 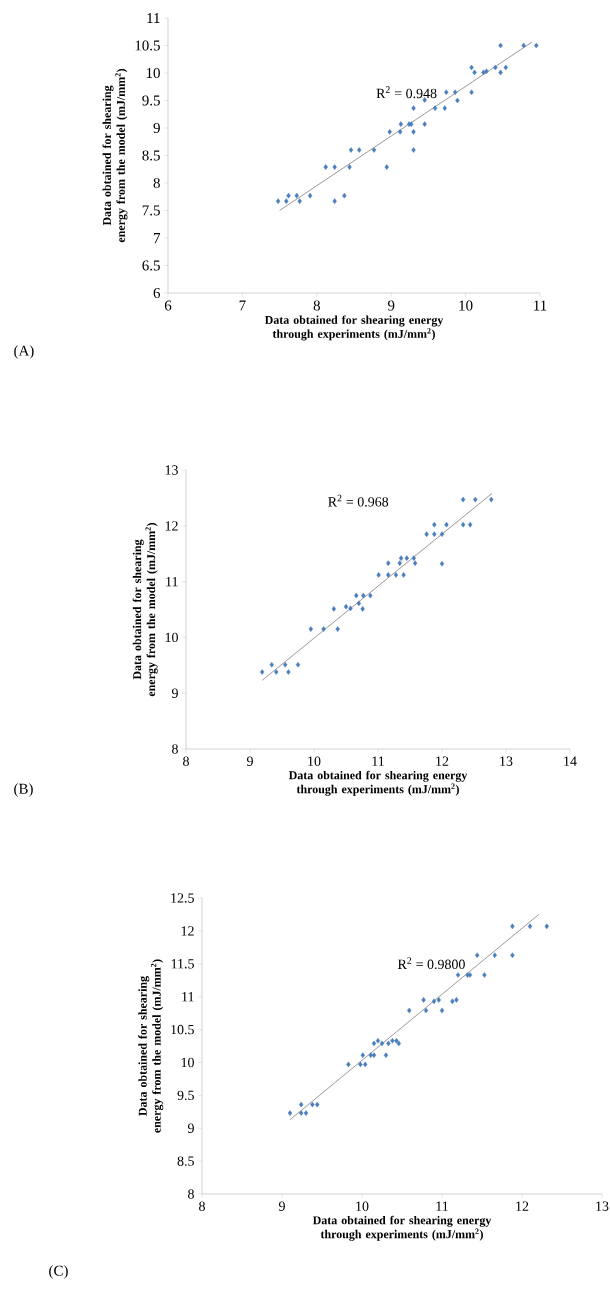 I want to click on x-tick-label: 10, so click(x=314, y=761).